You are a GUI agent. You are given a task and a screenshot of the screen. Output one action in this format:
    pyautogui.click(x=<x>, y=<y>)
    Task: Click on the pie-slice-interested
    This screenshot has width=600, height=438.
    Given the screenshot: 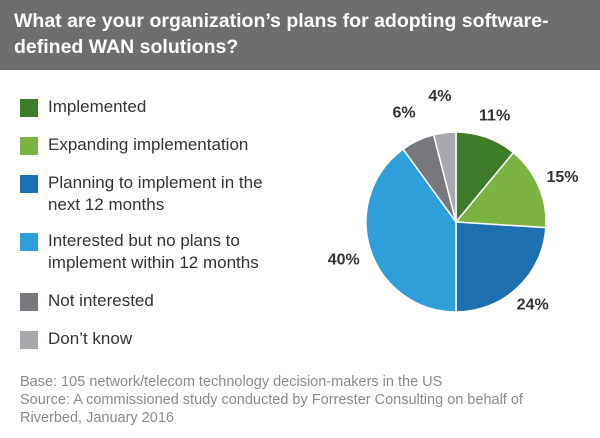 What is the action you would take?
    pyautogui.click(x=411, y=230)
    